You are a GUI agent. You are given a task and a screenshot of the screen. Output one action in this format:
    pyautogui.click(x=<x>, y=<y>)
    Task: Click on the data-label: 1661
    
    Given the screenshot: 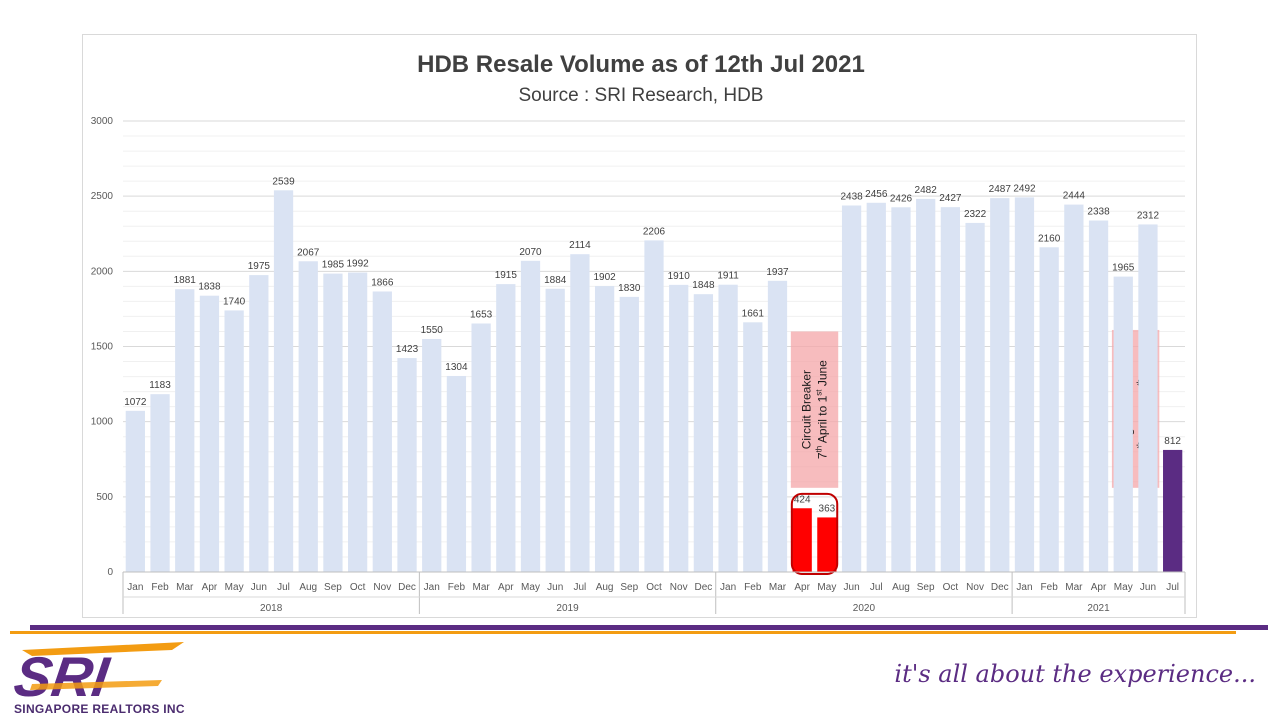 What is the action you would take?
    pyautogui.click(x=753, y=313)
    